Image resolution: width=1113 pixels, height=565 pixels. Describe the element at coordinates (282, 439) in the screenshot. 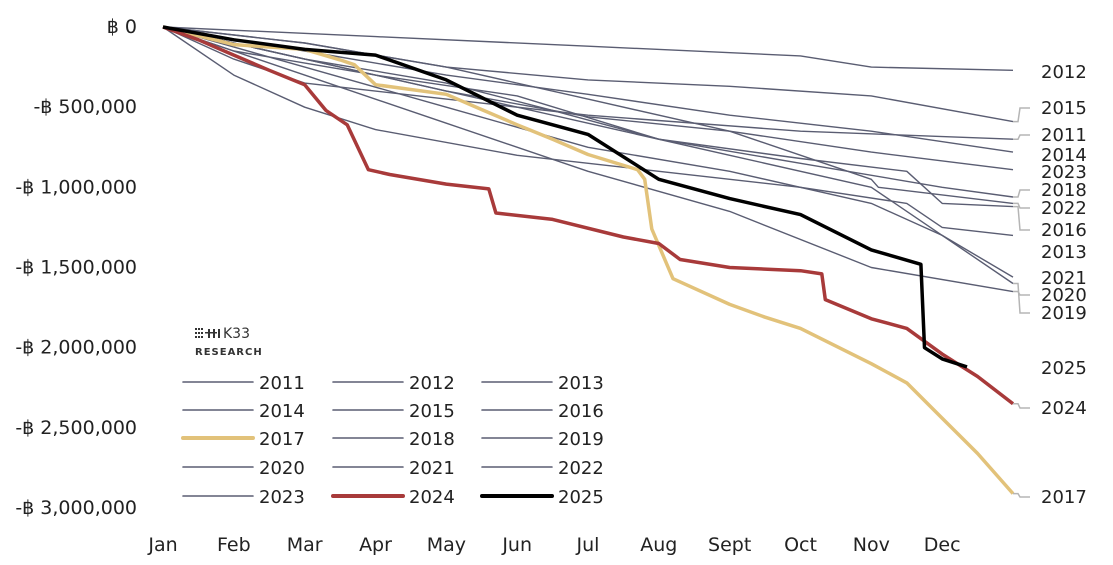

I see `legend-label: 2017` at that location.